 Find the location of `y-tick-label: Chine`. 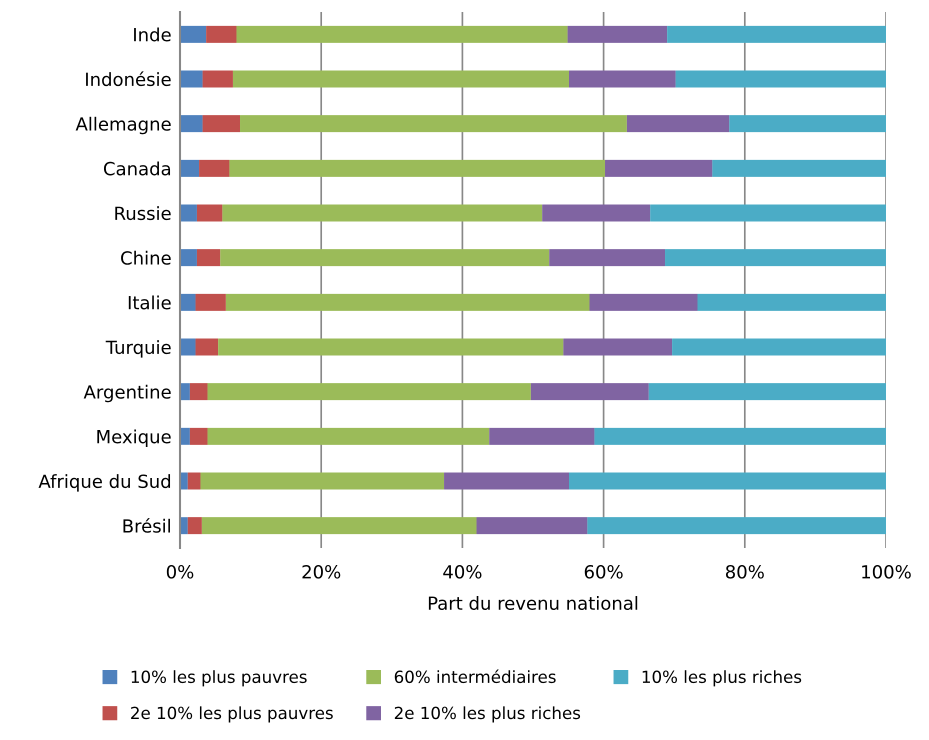

y-tick-label: Chine is located at coordinates (146, 257).